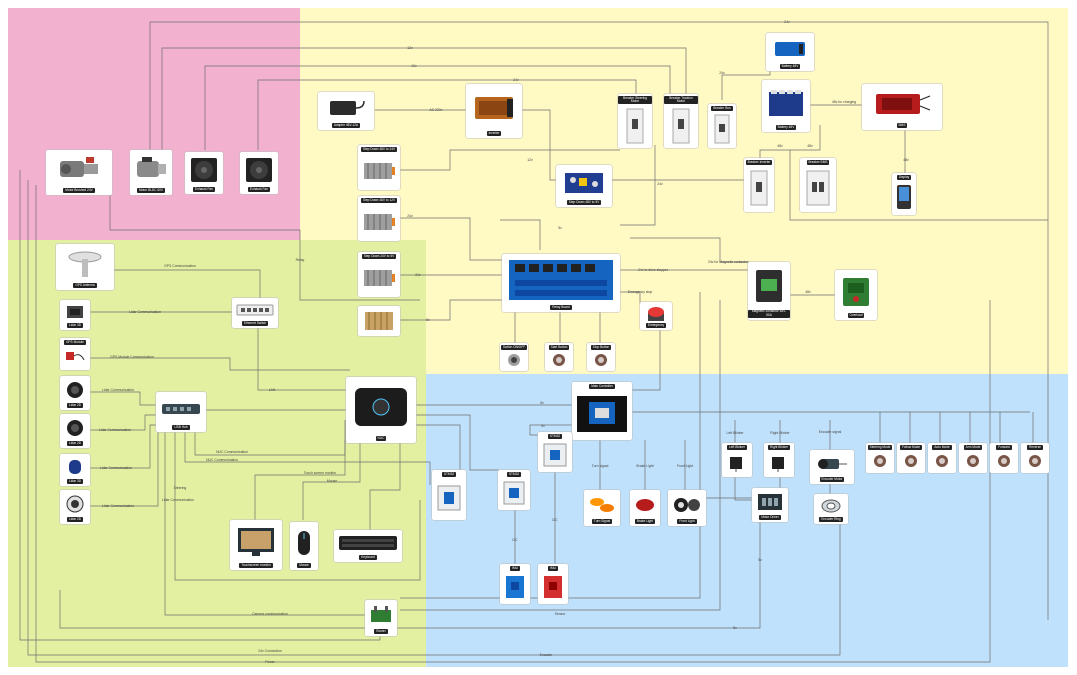 Image resolution: width=1077 pixels, height=675 pixels. What do you see at coordinates (379, 274) in the screenshot?
I see `step-down-3-card: Step Down 24V to 5V` at bounding box center [379, 274].